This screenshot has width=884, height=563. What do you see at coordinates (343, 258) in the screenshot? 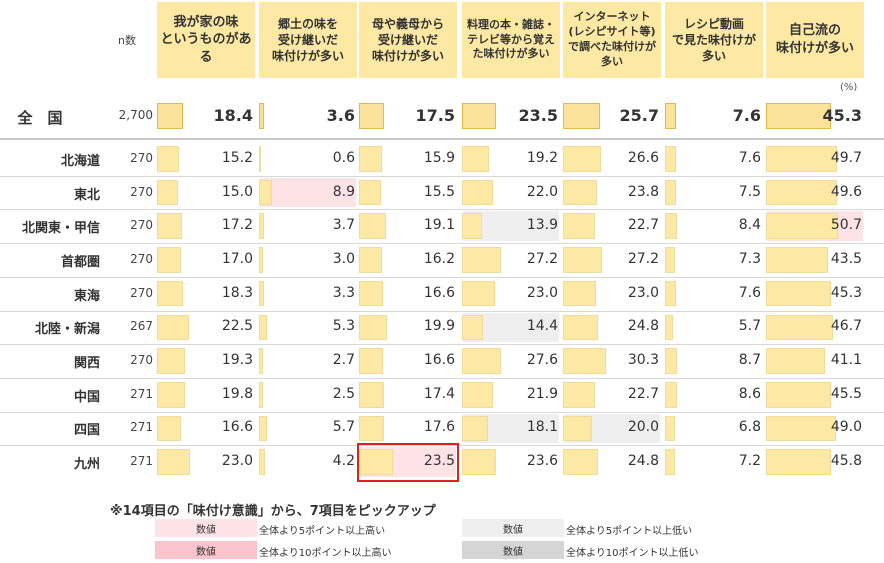
I see `row-3-value-1: 3.0` at bounding box center [343, 258].